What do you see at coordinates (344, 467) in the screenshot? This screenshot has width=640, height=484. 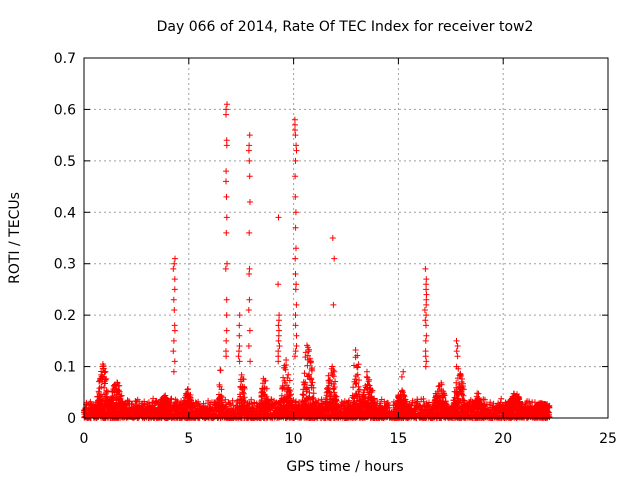 I see `x-axis-label: GPS time / hours` at bounding box center [344, 467].